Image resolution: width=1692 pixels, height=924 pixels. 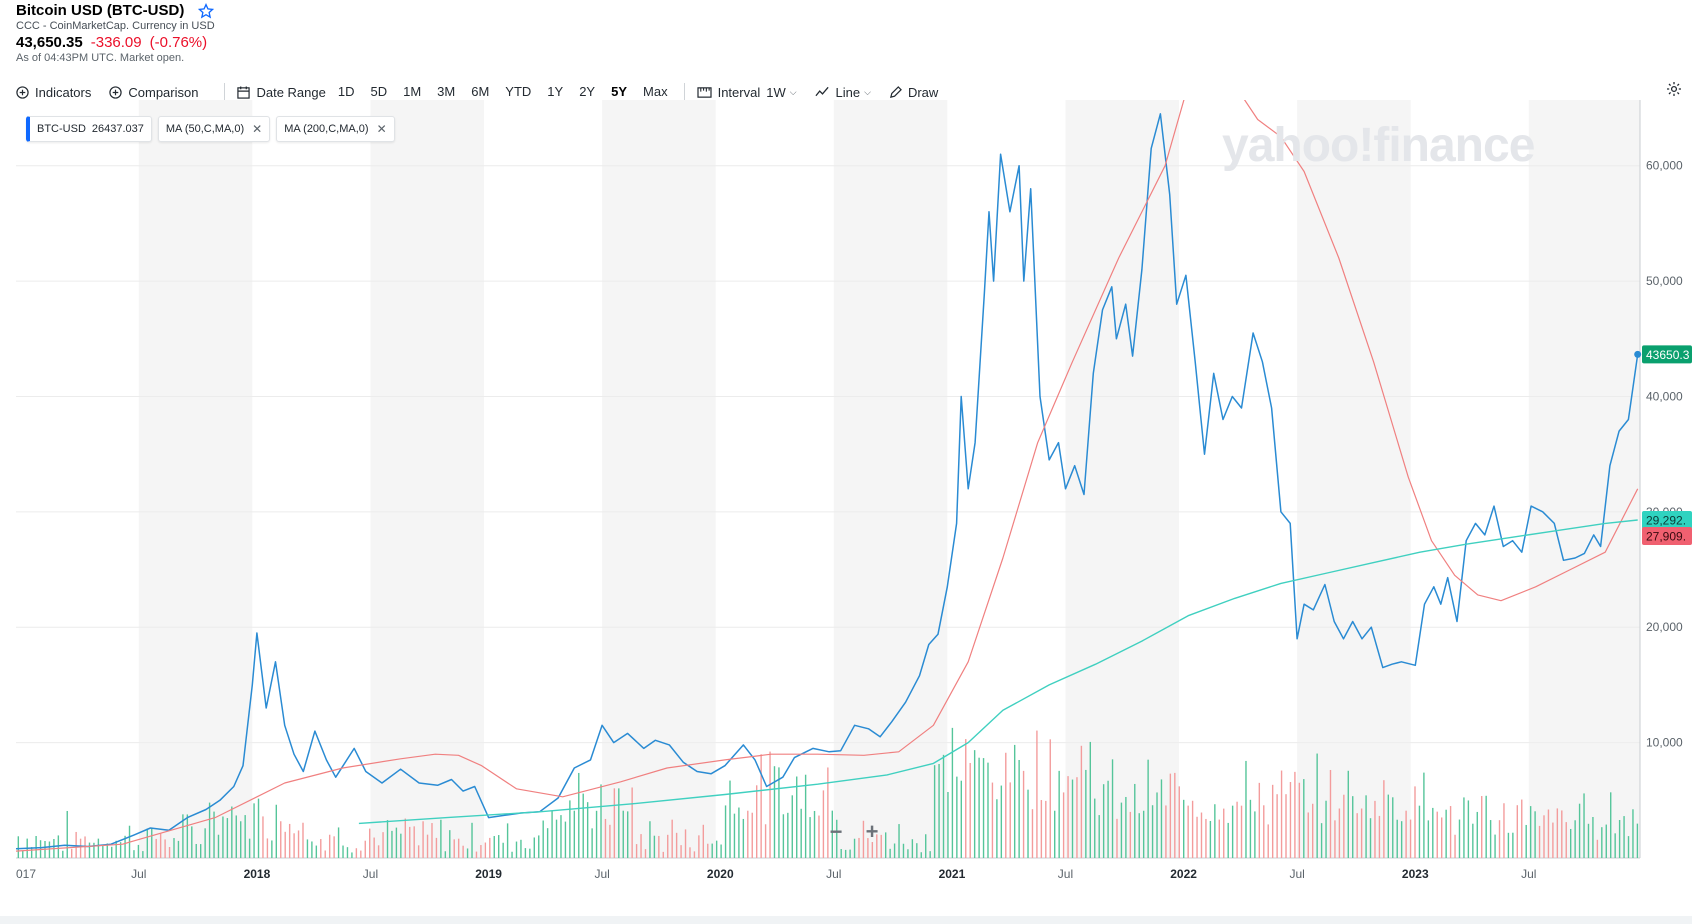 I want to click on indicators-button: Indicators, so click(x=53, y=92).